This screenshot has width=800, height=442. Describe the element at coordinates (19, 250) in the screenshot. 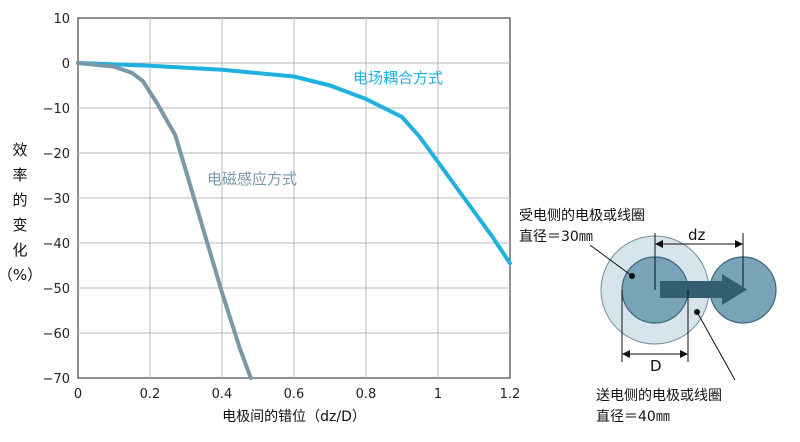

I see `y-label-char: 化` at that location.